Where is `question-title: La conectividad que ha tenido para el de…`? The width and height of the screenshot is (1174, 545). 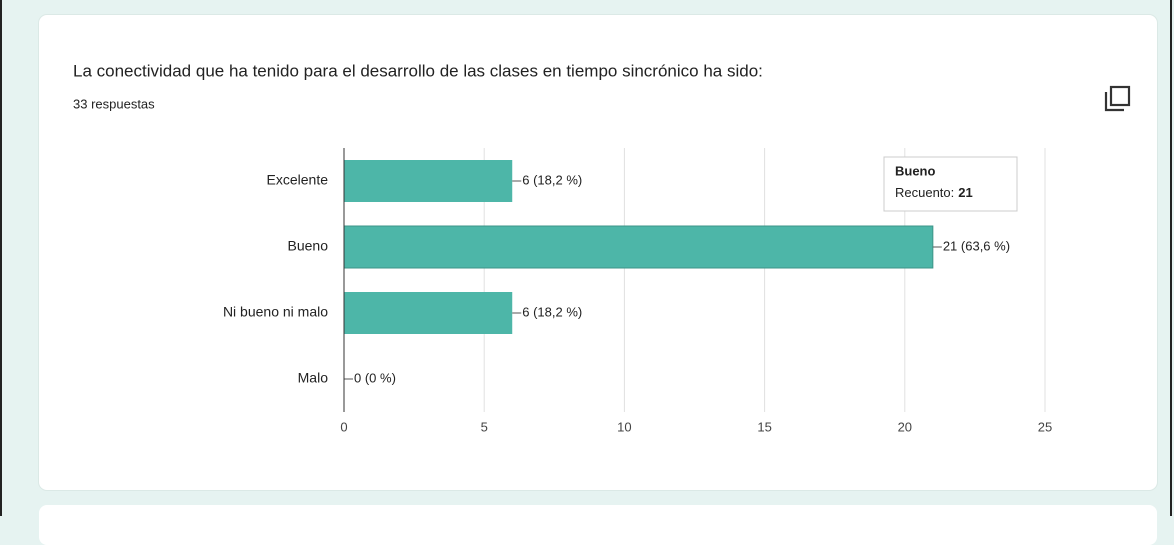
question-title: La conectividad que ha tenido para el de… is located at coordinates (418, 70).